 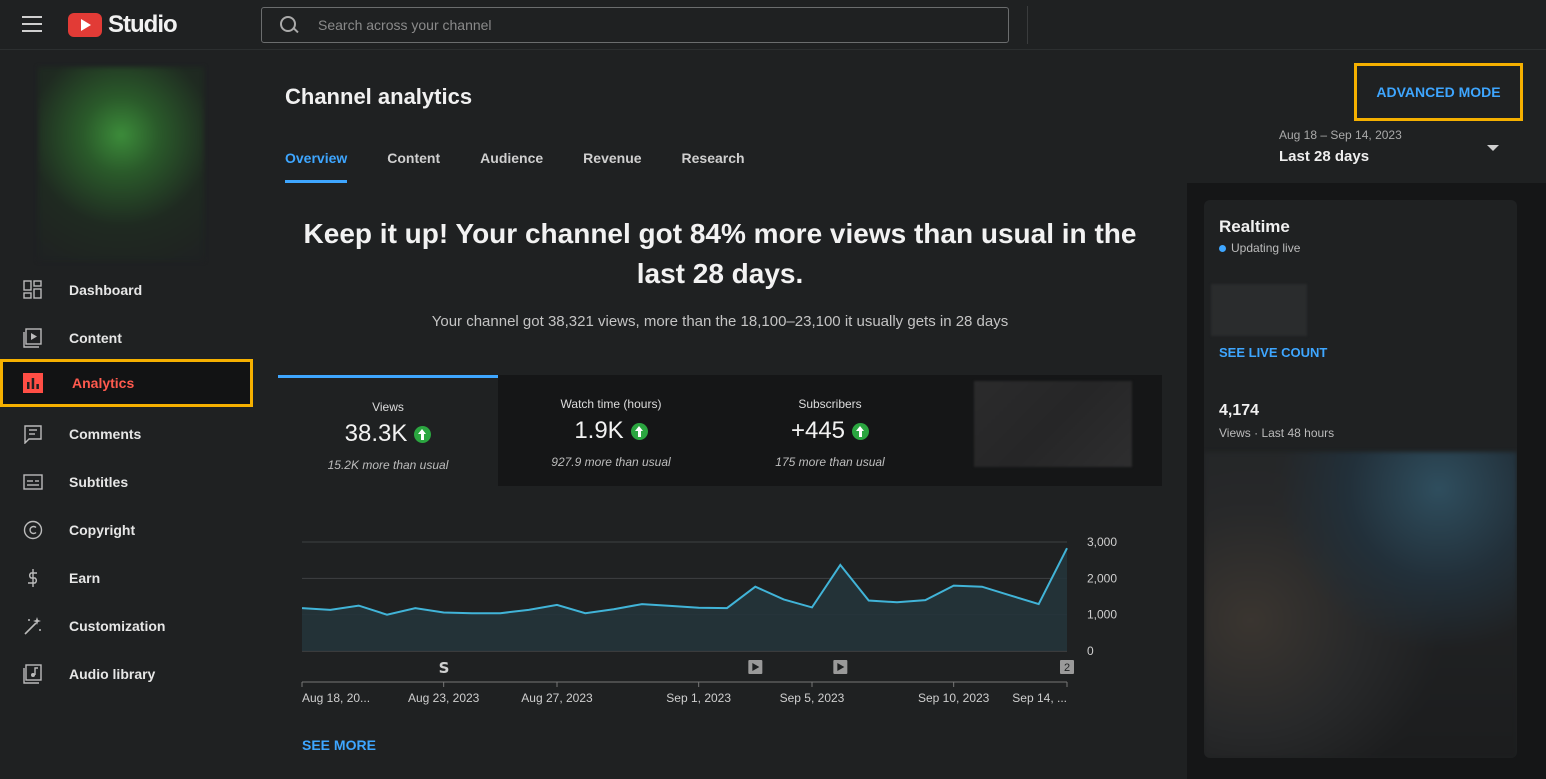 What do you see at coordinates (33, 578) in the screenshot?
I see `earn-icon` at bounding box center [33, 578].